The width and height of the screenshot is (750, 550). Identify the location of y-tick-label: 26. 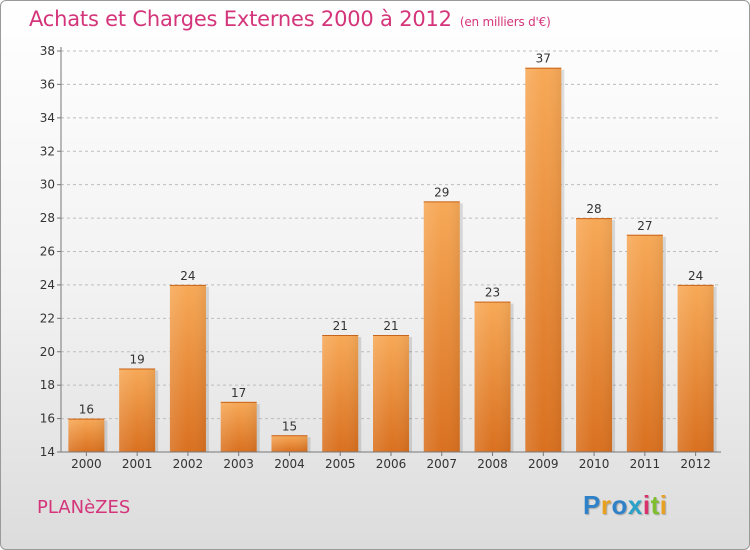
(47, 252).